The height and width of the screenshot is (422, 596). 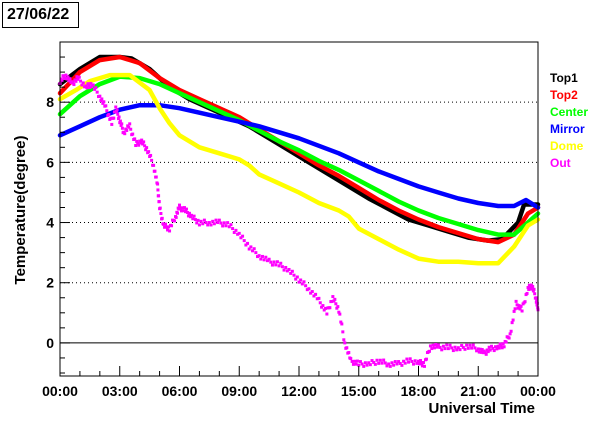 I want to click on y-tick-label: 6, so click(x=50, y=162).